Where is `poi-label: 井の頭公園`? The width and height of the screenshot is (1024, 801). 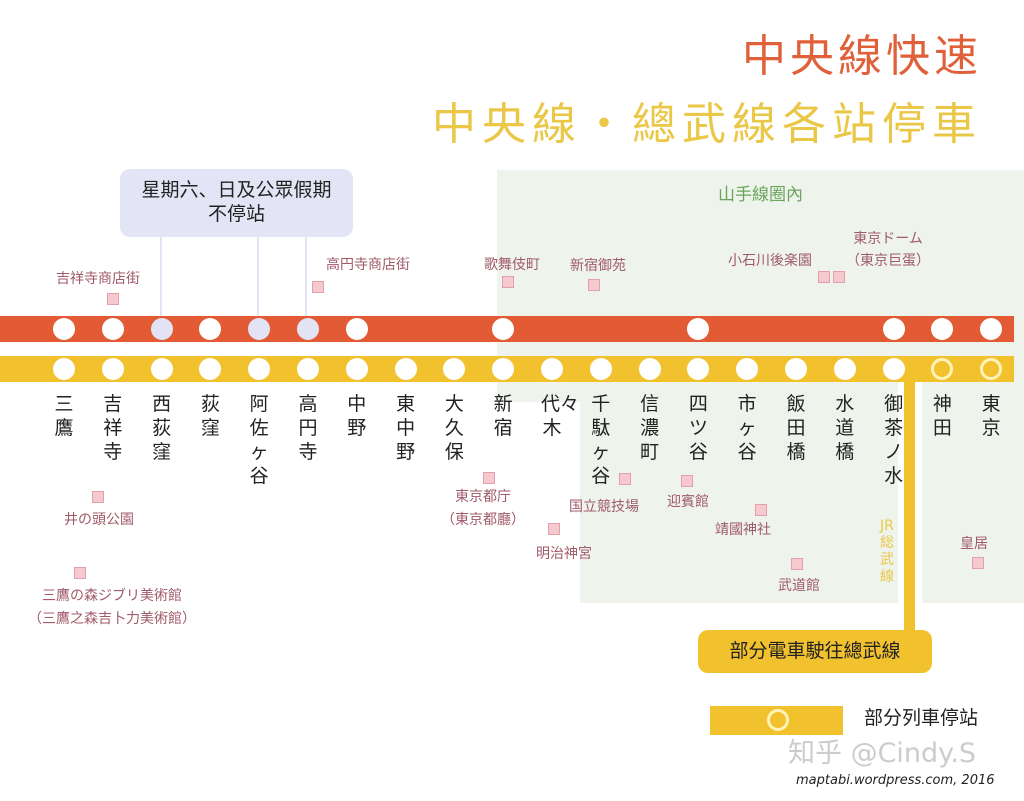 poi-label: 井の頭公園 is located at coordinates (99, 520).